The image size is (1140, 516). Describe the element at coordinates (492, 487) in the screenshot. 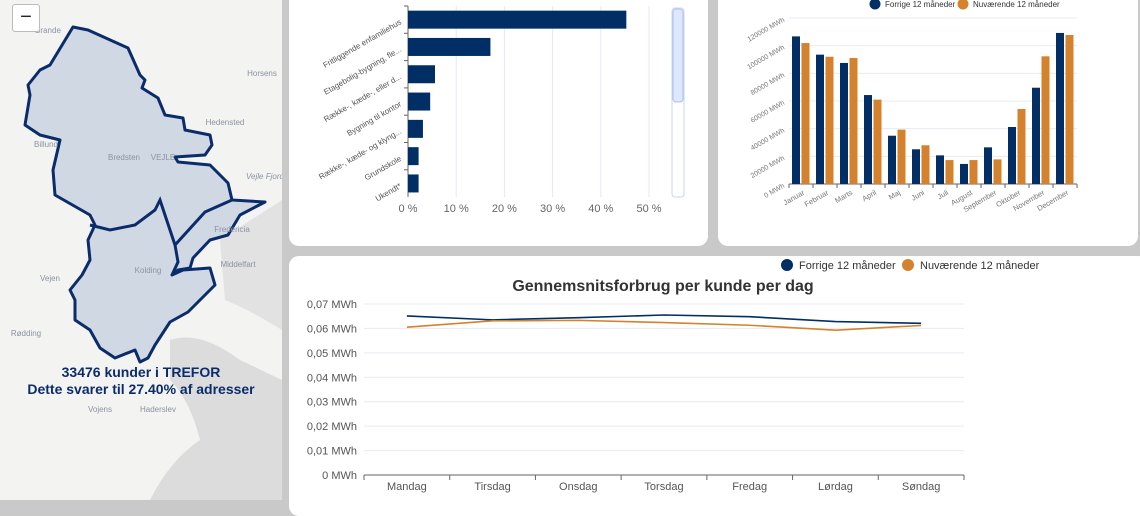

I see `x-tick-label: Tirsdag` at that location.